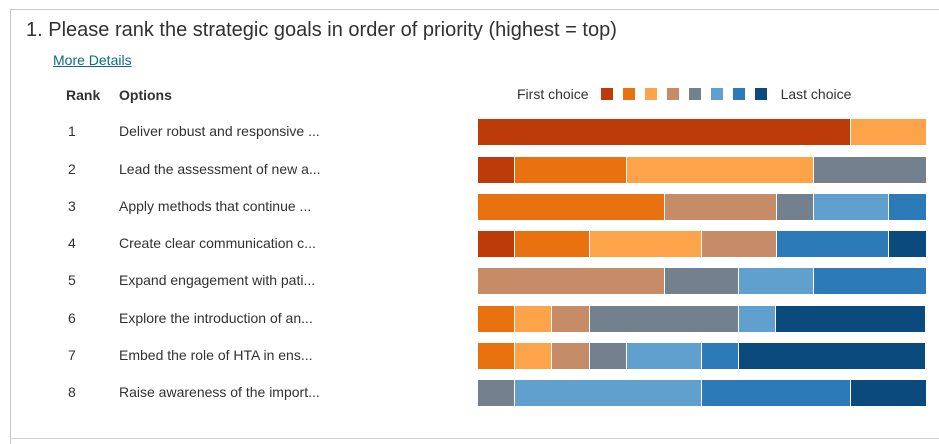 This screenshot has width=939, height=444. What do you see at coordinates (553, 94) in the screenshot?
I see `legend-first-choice-label: First choice` at bounding box center [553, 94].